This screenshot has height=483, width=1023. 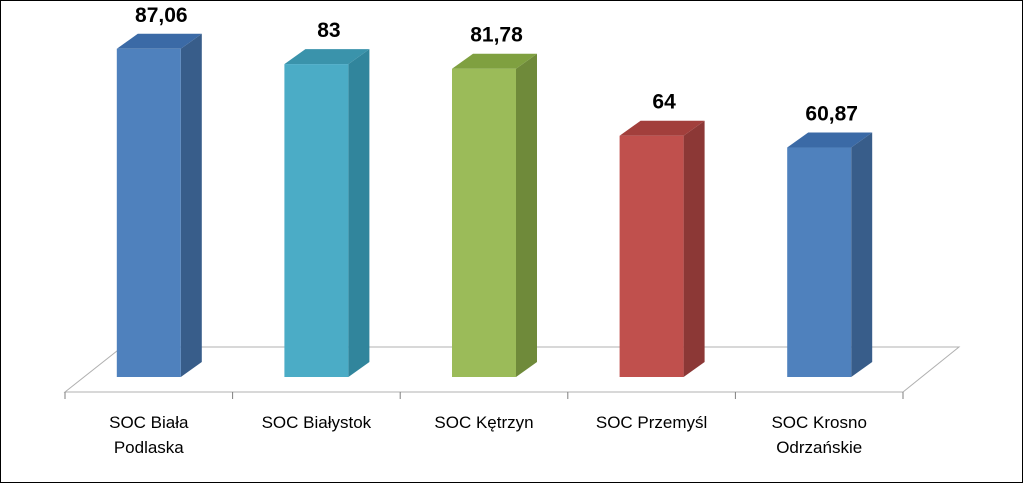 What do you see at coordinates (484, 395) in the screenshot?
I see `x-axis-ticks` at bounding box center [484, 395].